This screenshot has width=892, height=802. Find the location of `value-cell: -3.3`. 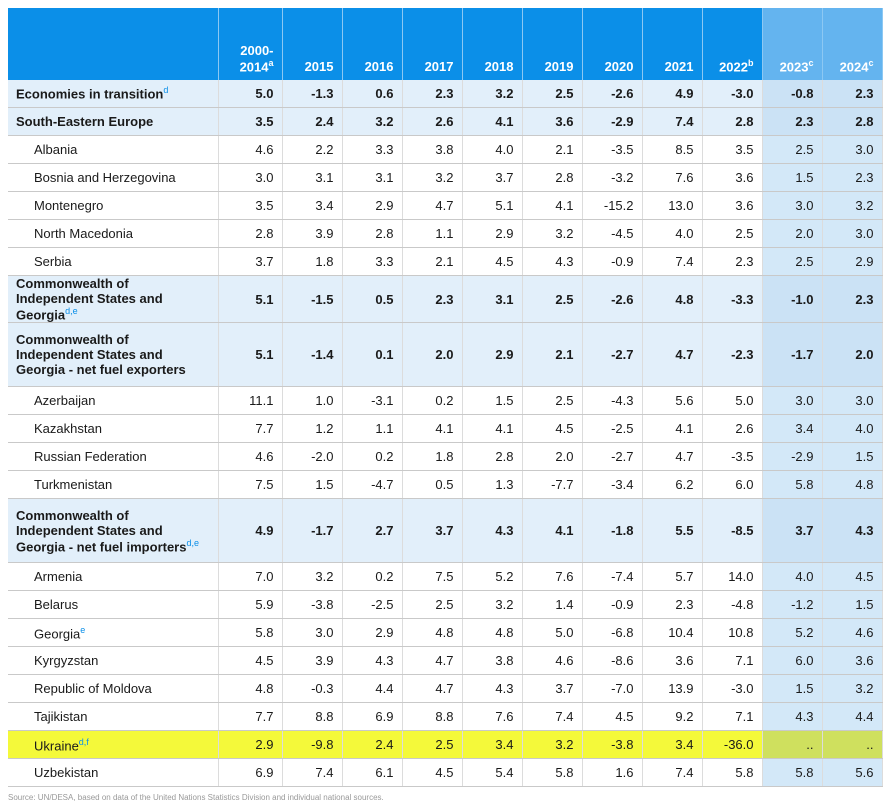

value-cell: -3.3 is located at coordinates (732, 299).